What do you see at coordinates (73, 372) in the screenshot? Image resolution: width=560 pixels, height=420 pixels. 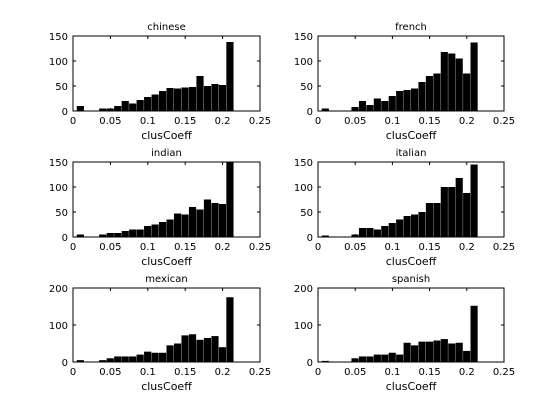 I see `x-tick-label: 0` at bounding box center [73, 372].